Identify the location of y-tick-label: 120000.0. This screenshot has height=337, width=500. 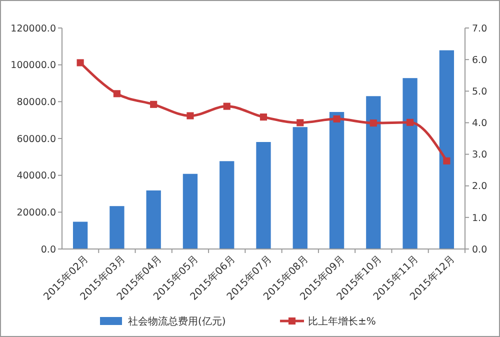
(33, 28).